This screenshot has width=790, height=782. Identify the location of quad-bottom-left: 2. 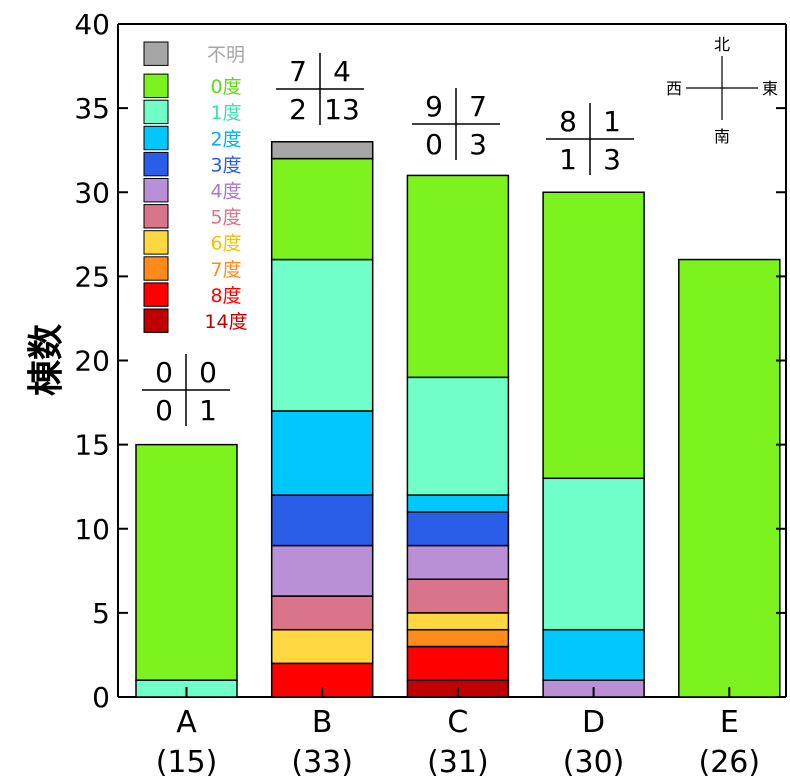
(298, 109).